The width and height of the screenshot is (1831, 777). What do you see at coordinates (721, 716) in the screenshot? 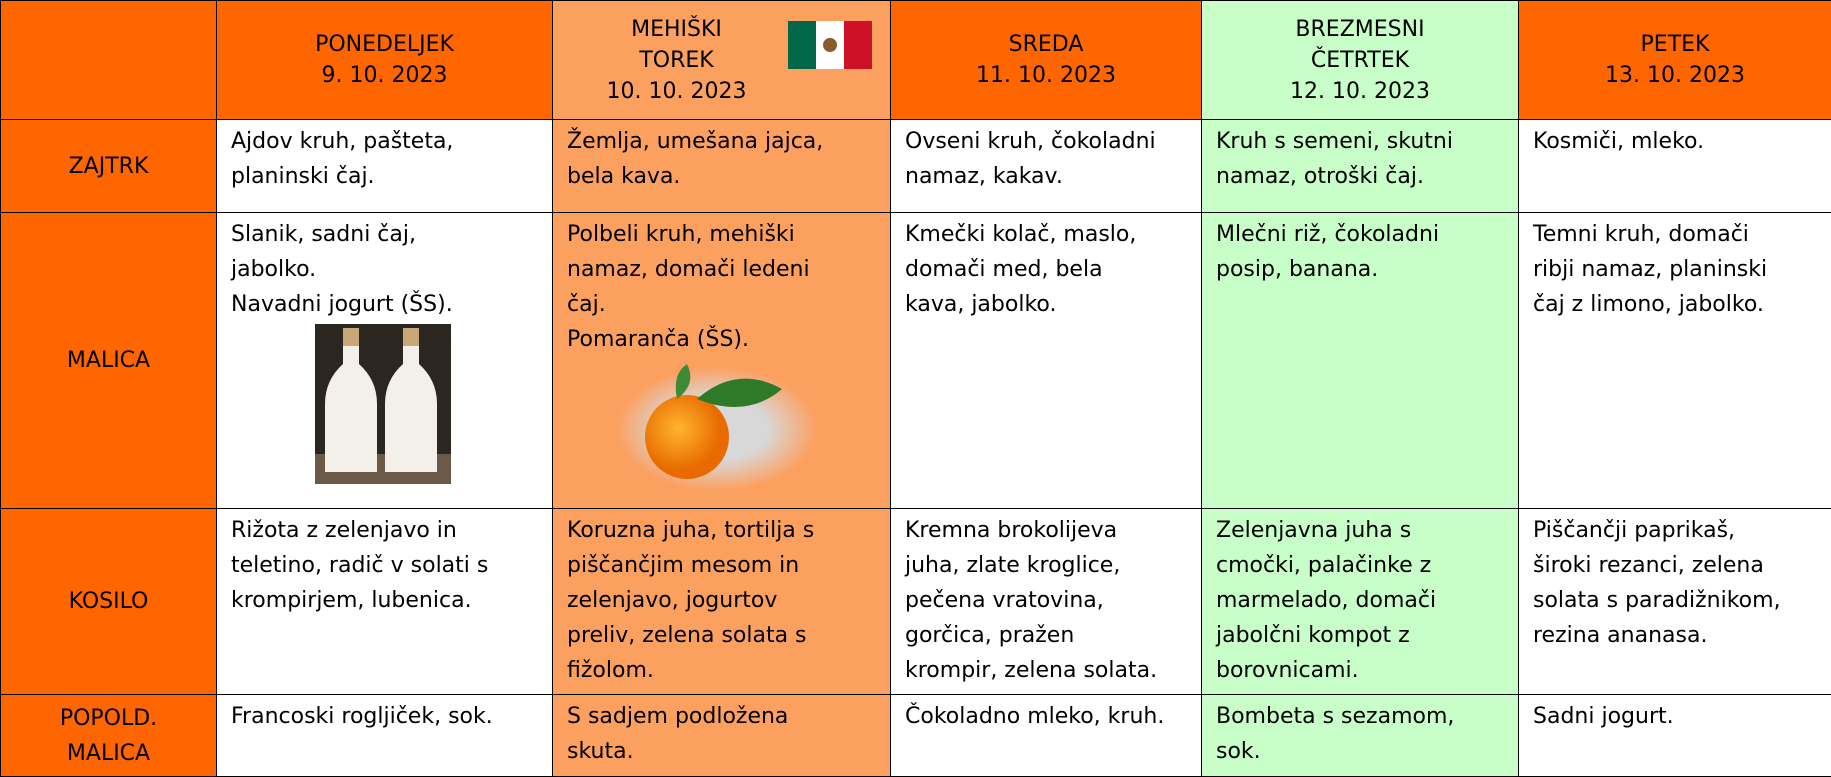
I see `text-line: S sadjem podložena` at bounding box center [721, 716].